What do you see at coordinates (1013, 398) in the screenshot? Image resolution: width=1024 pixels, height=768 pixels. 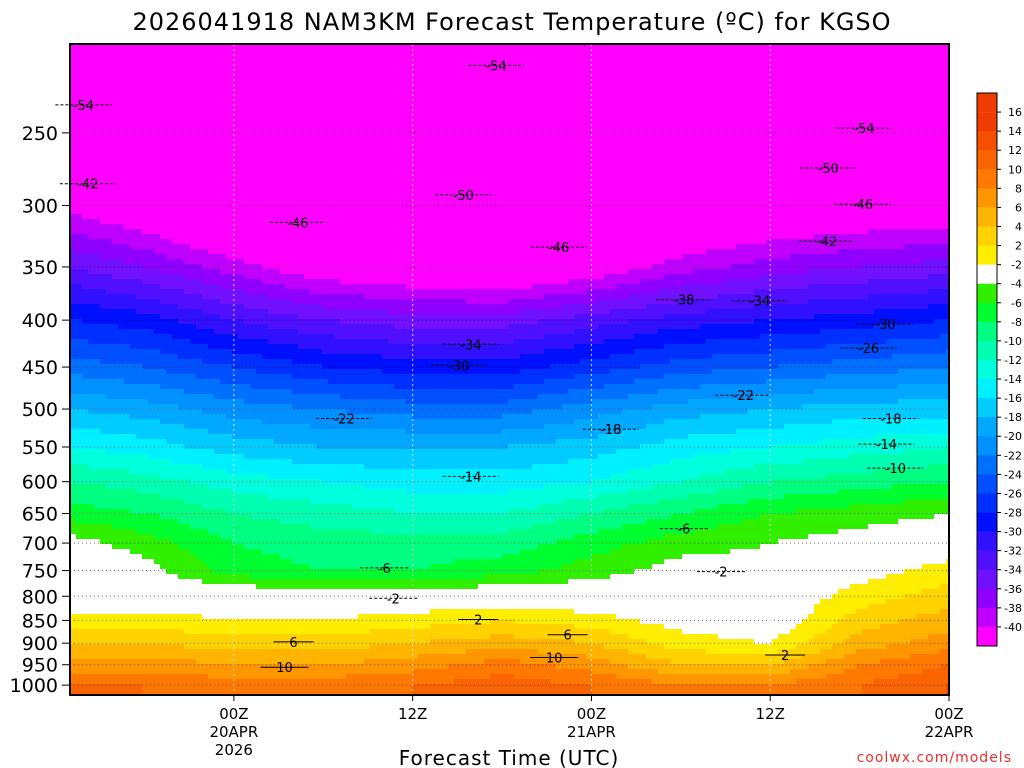 I see `colorbar-label: -16` at bounding box center [1013, 398].